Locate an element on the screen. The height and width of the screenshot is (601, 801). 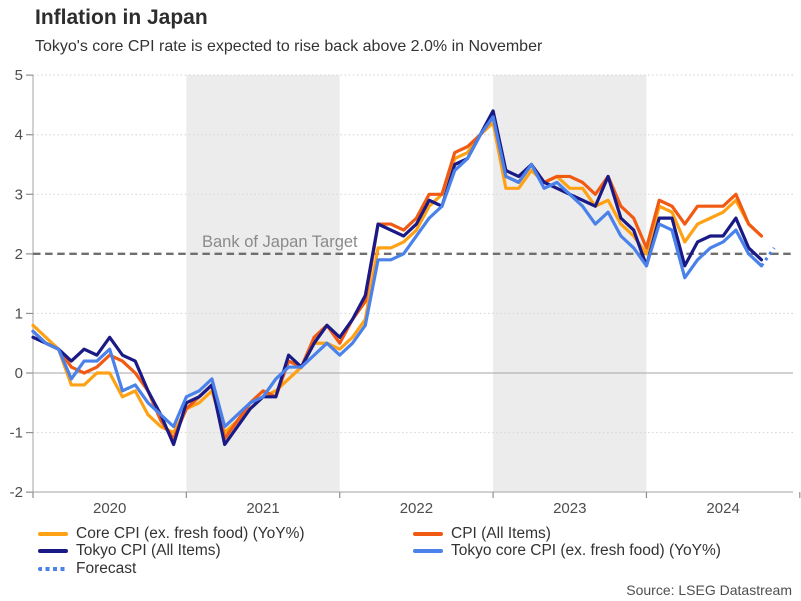
y-tick-label-4: 4 is located at coordinates (19, 135).